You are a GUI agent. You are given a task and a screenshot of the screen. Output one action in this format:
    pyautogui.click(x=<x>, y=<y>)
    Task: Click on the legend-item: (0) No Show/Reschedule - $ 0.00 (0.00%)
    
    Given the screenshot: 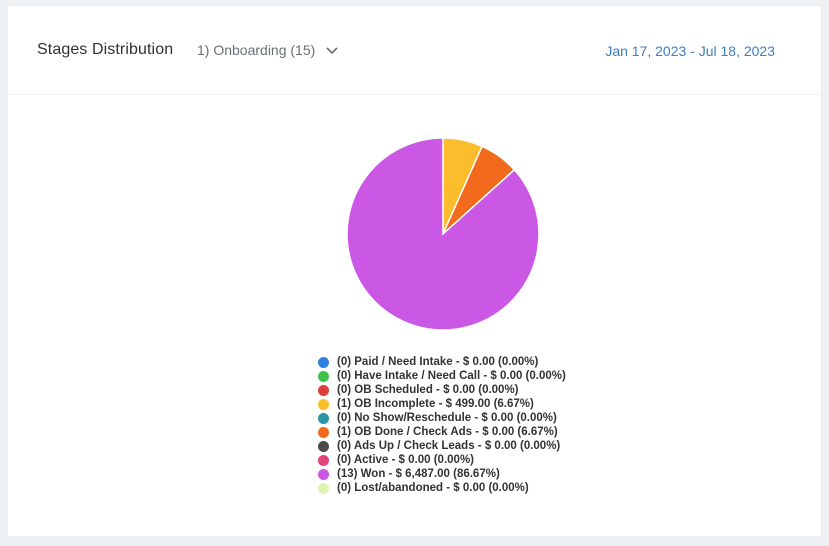 What is the action you would take?
    pyautogui.click(x=442, y=418)
    